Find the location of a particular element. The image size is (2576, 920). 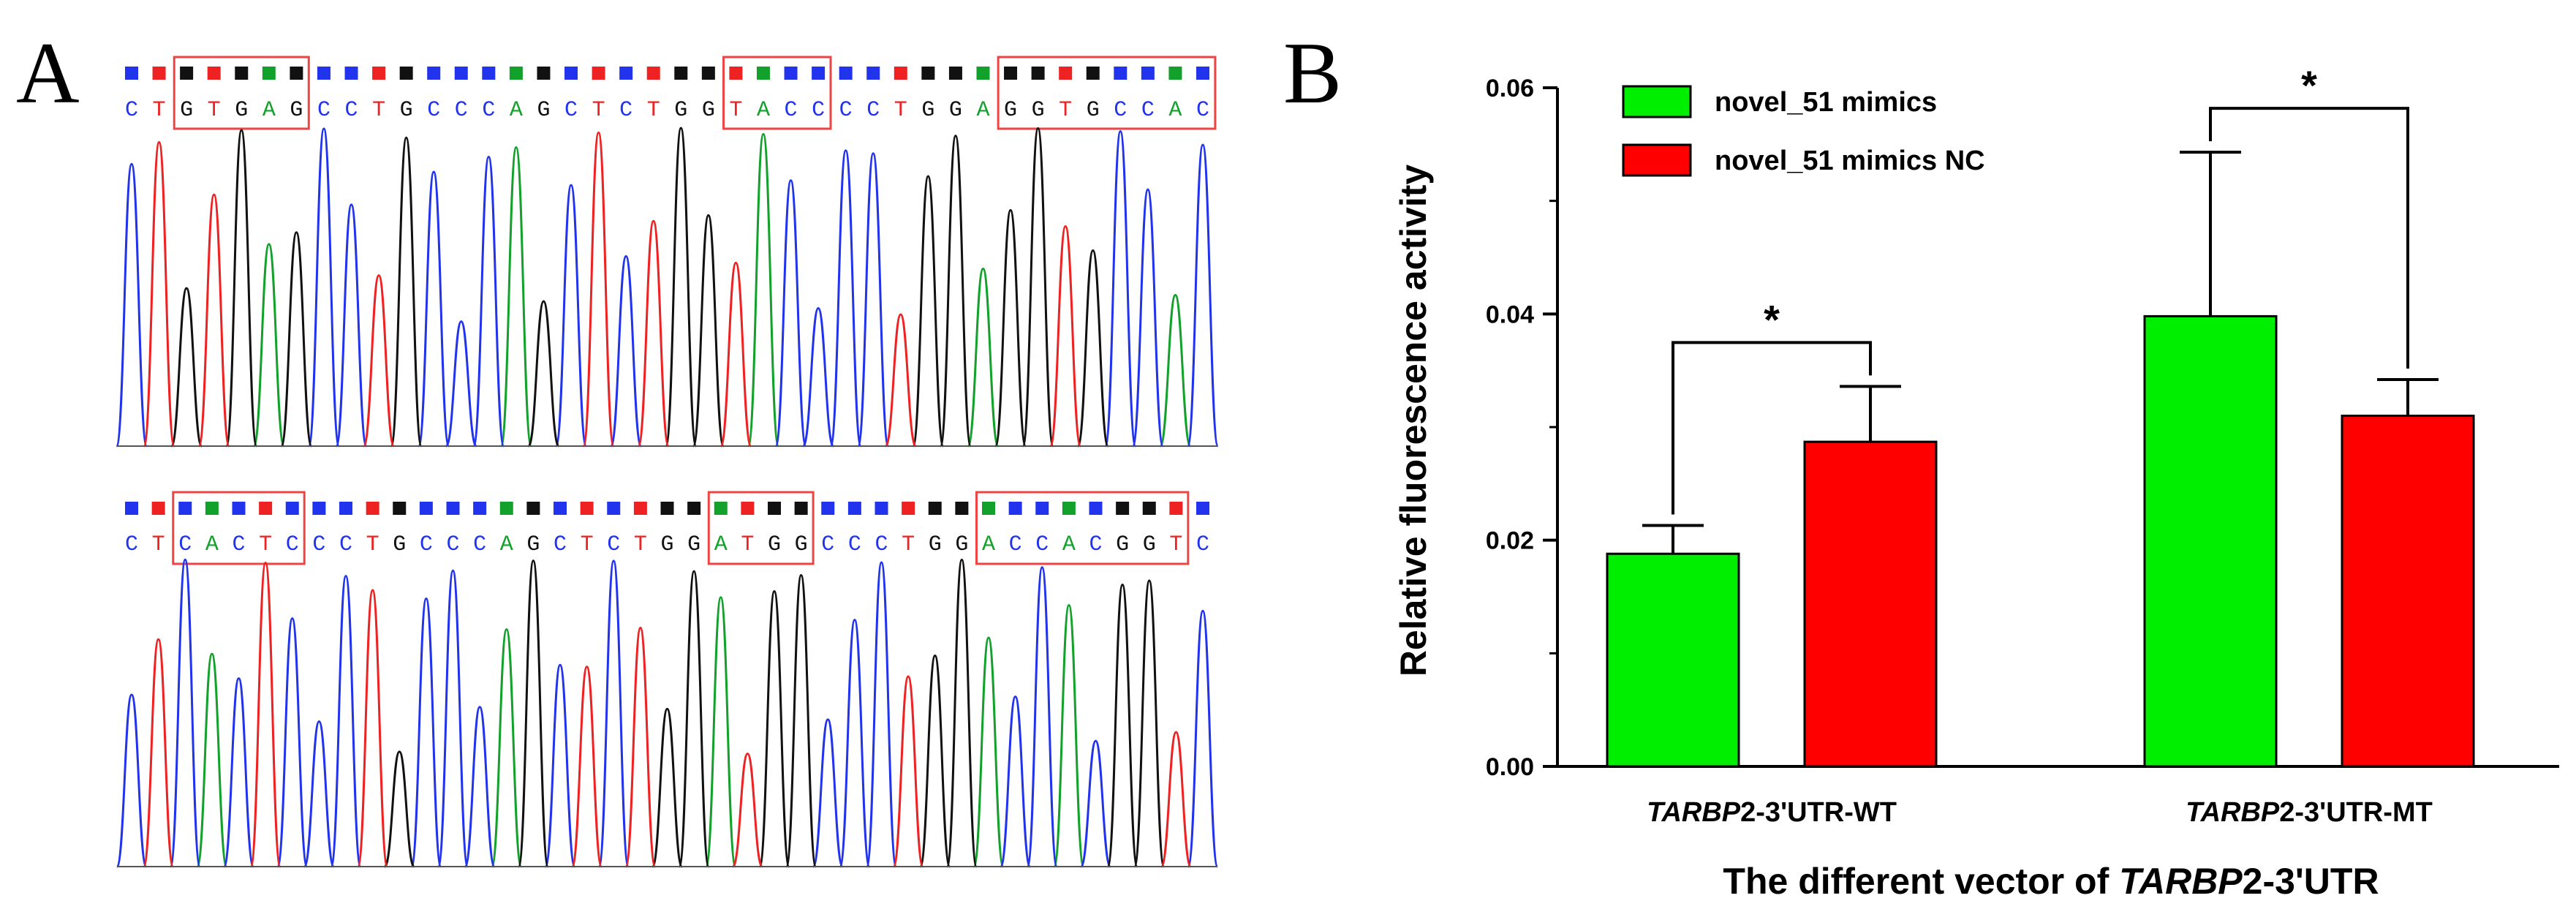

y-axis-title: Relative fluorescence activity is located at coordinates (1413, 421).